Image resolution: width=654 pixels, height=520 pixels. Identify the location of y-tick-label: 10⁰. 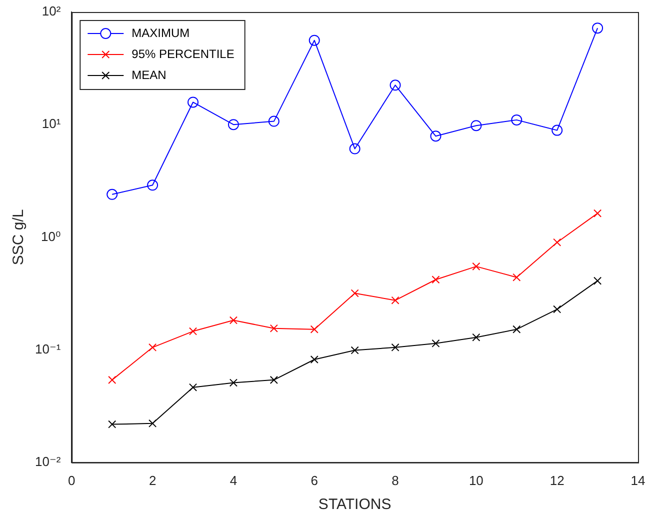
(50, 236).